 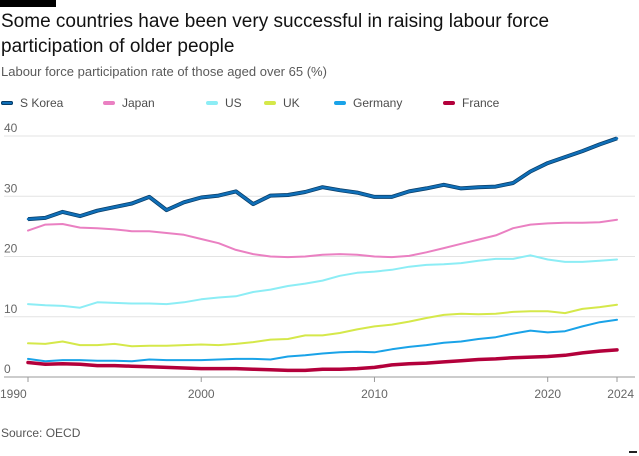 What do you see at coordinates (291, 103) in the screenshot?
I see `legend-label: UK` at bounding box center [291, 103].